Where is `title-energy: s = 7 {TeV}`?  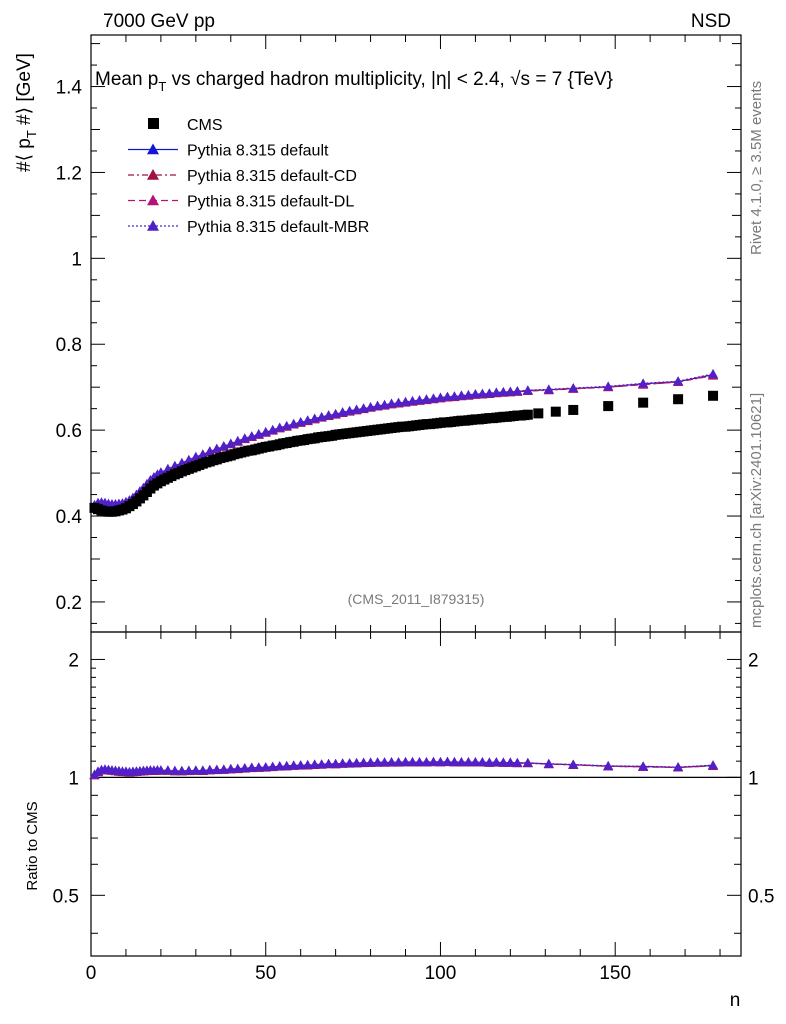 title-energy: s = 7 {TeV} is located at coordinates (567, 79).